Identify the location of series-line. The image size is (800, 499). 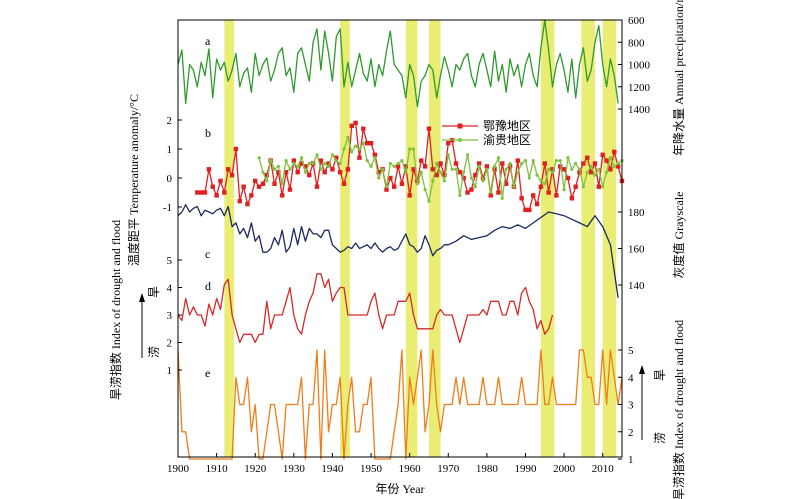
(398, 251).